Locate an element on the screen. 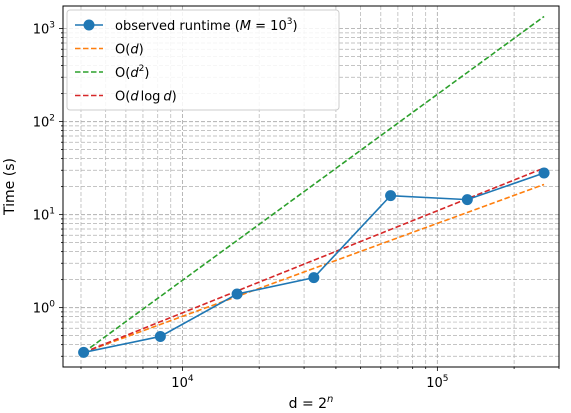 This screenshot has width=571, height=413. legend-label-3: O(d log d) is located at coordinates (146, 97).